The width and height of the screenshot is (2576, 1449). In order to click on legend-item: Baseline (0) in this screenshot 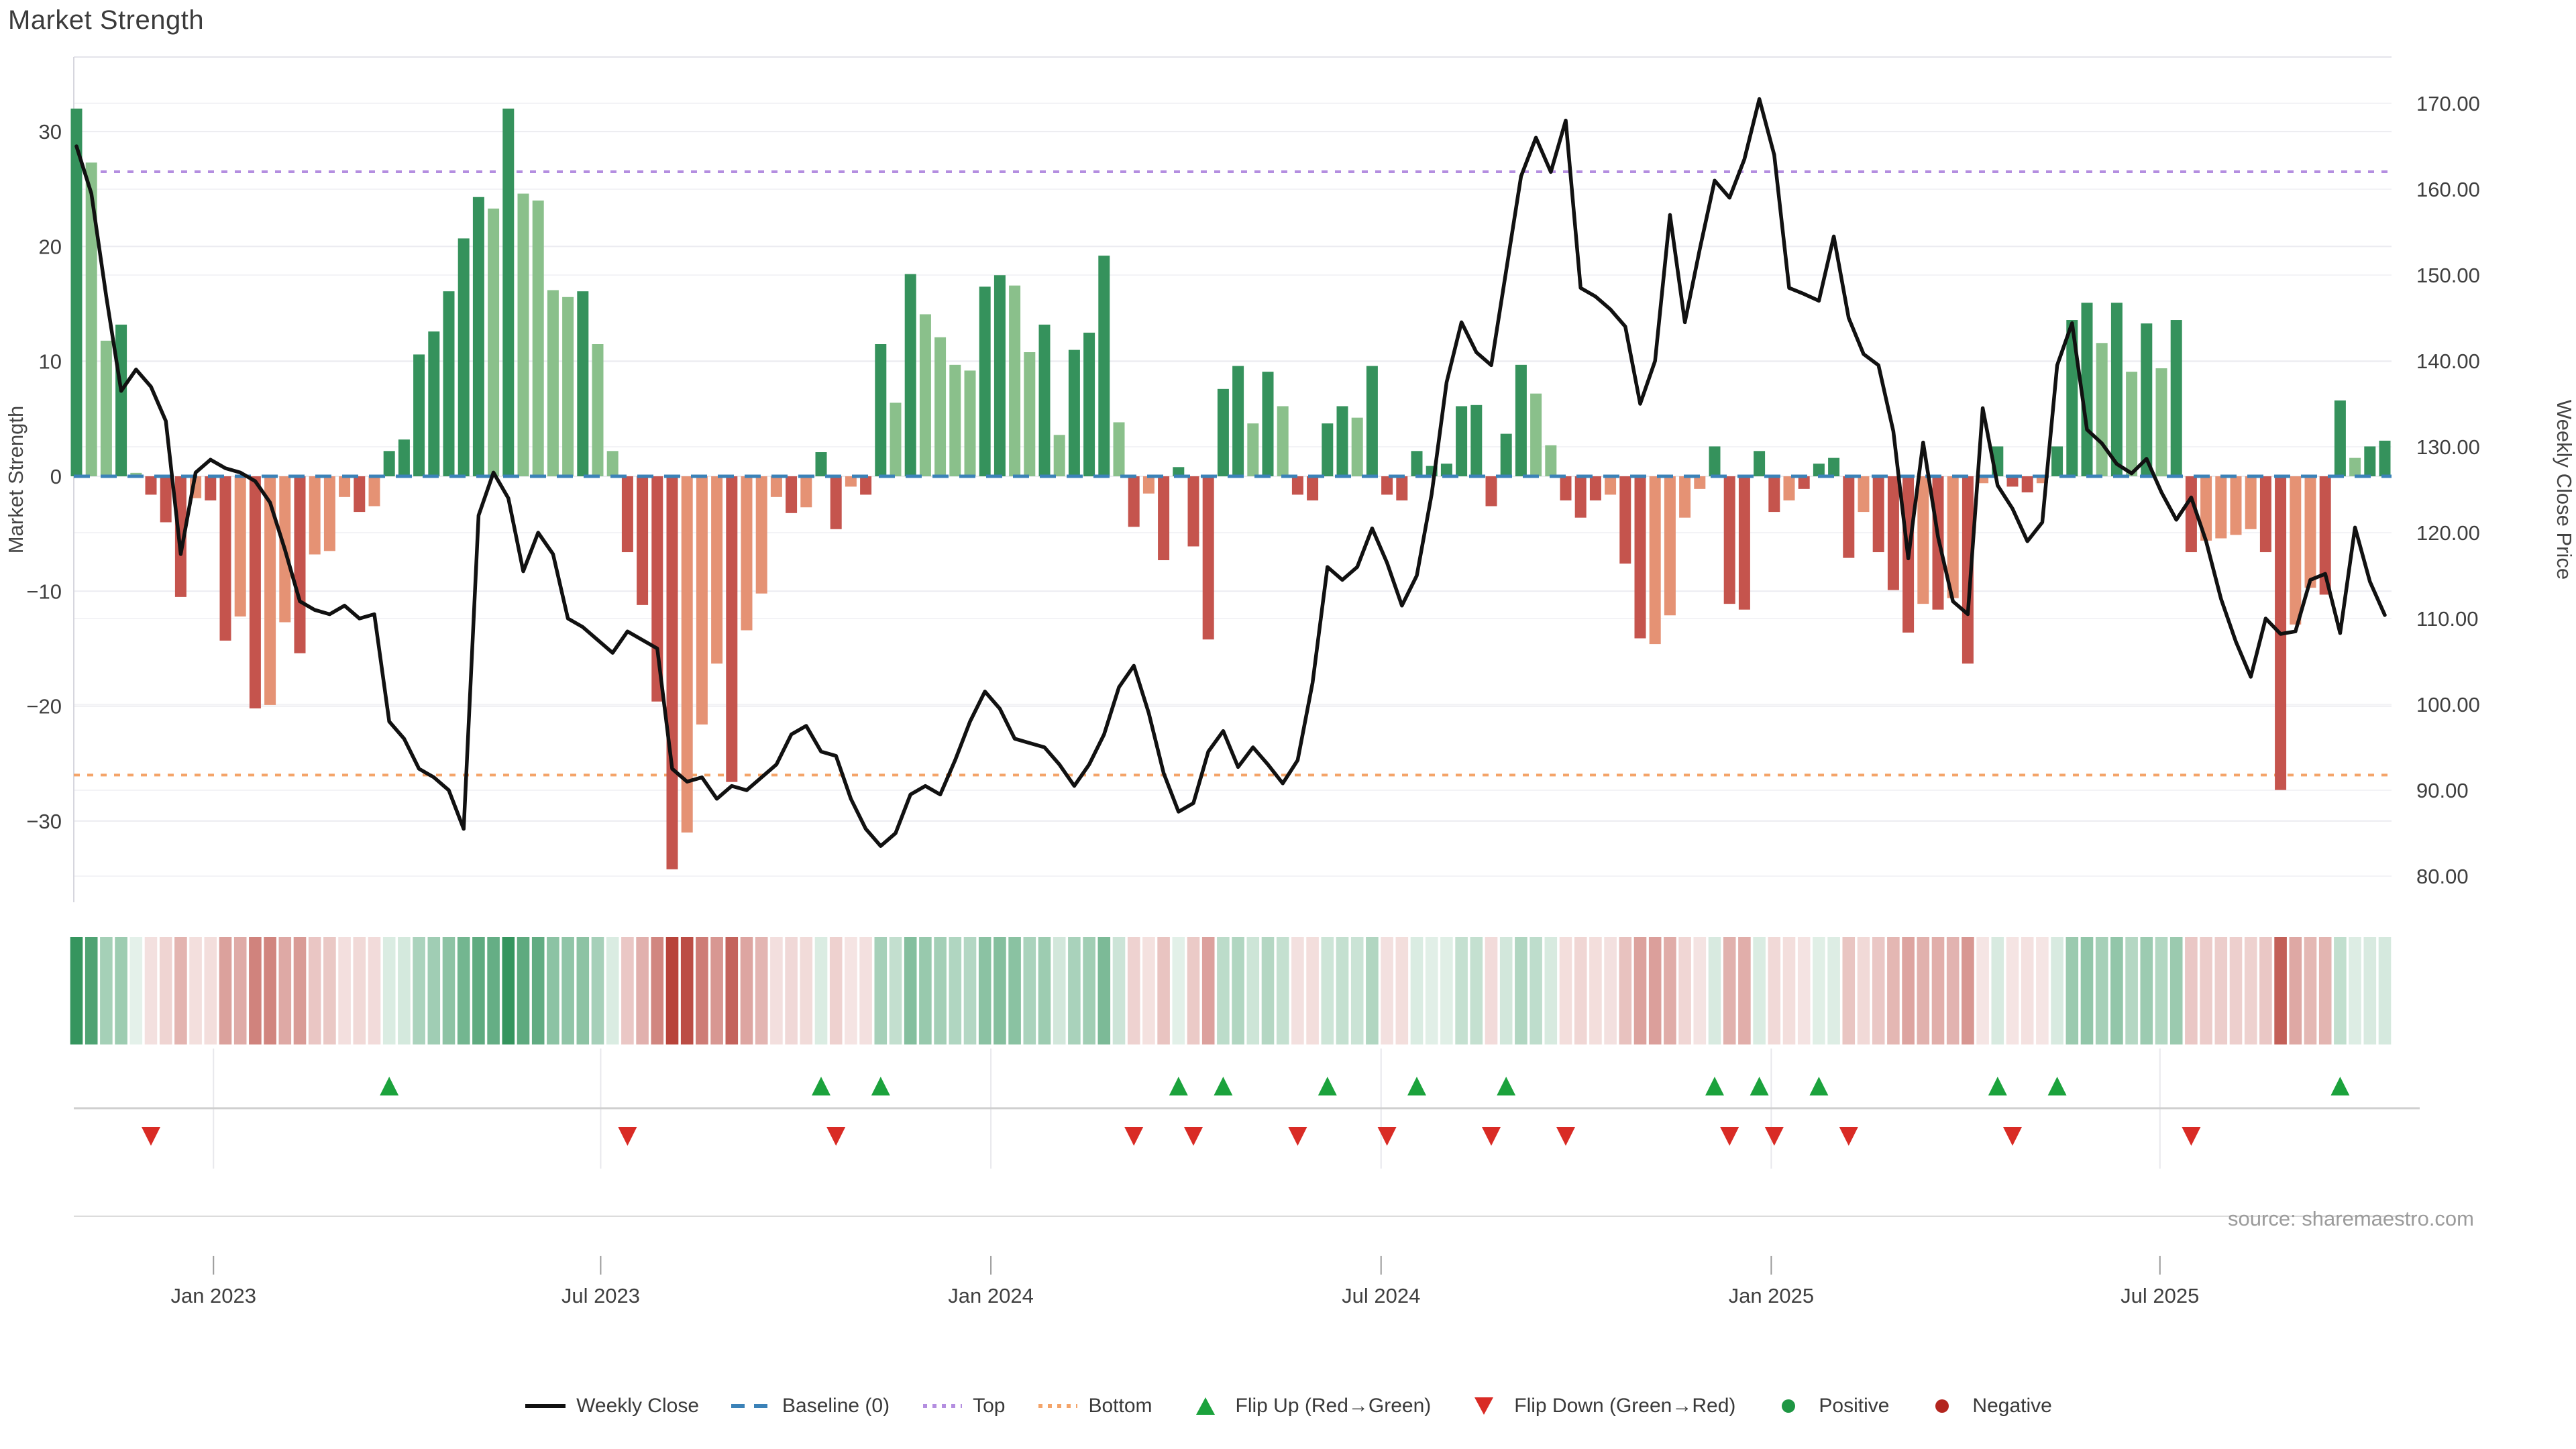, I will do `click(810, 1406)`.